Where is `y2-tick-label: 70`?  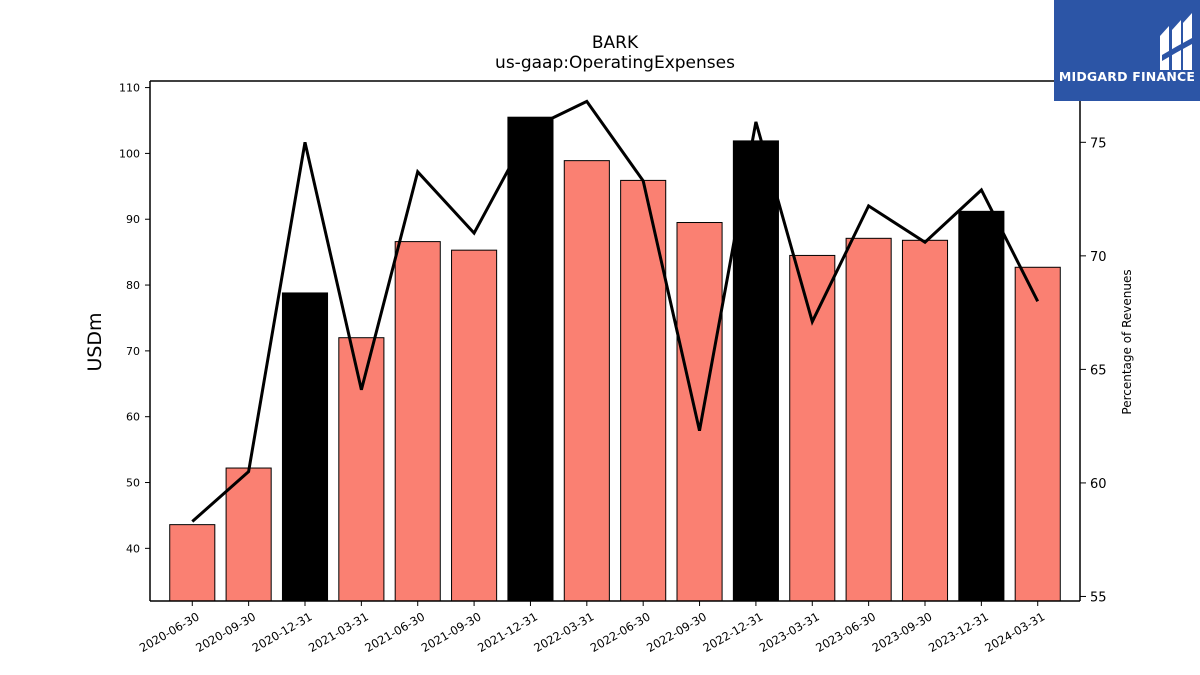
y2-tick-label: 70 is located at coordinates (1098, 257).